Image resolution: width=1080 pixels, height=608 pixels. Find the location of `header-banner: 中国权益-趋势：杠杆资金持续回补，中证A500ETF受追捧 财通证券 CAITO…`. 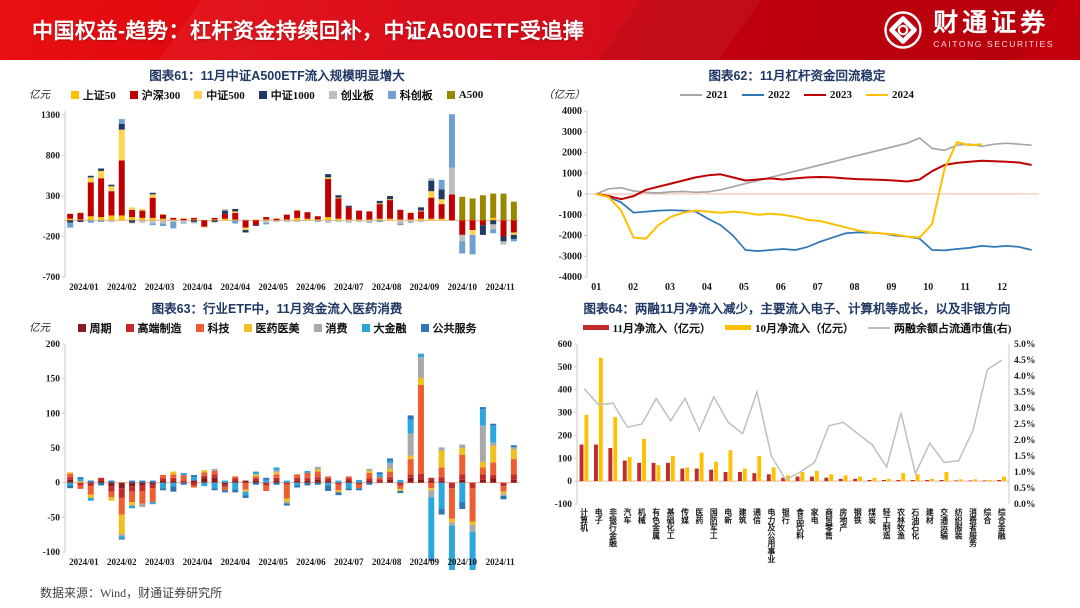

header-banner: 中国权益-趋势：杠杆资金持续回补，中证A500ETF受追捧 财通证券 CAITO… is located at coordinates (540, 30).